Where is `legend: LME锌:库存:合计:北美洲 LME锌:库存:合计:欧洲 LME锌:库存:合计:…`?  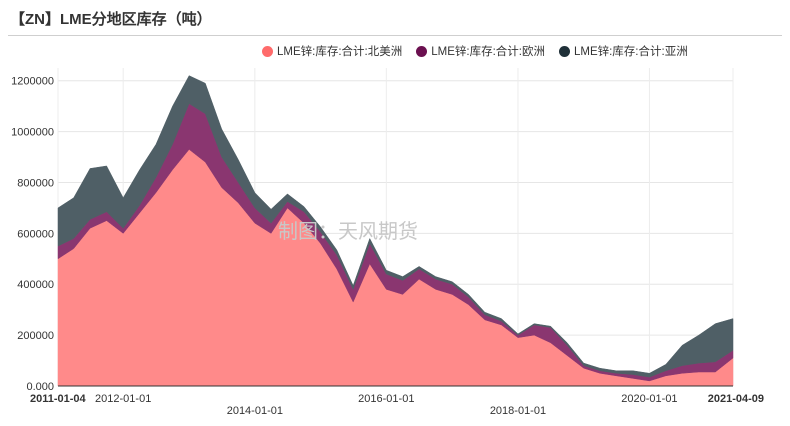 legend: LME锌:库存:合计:北美洲 LME锌:库存:合计:欧洲 LME锌:库存:合计:… is located at coordinates (475, 51).